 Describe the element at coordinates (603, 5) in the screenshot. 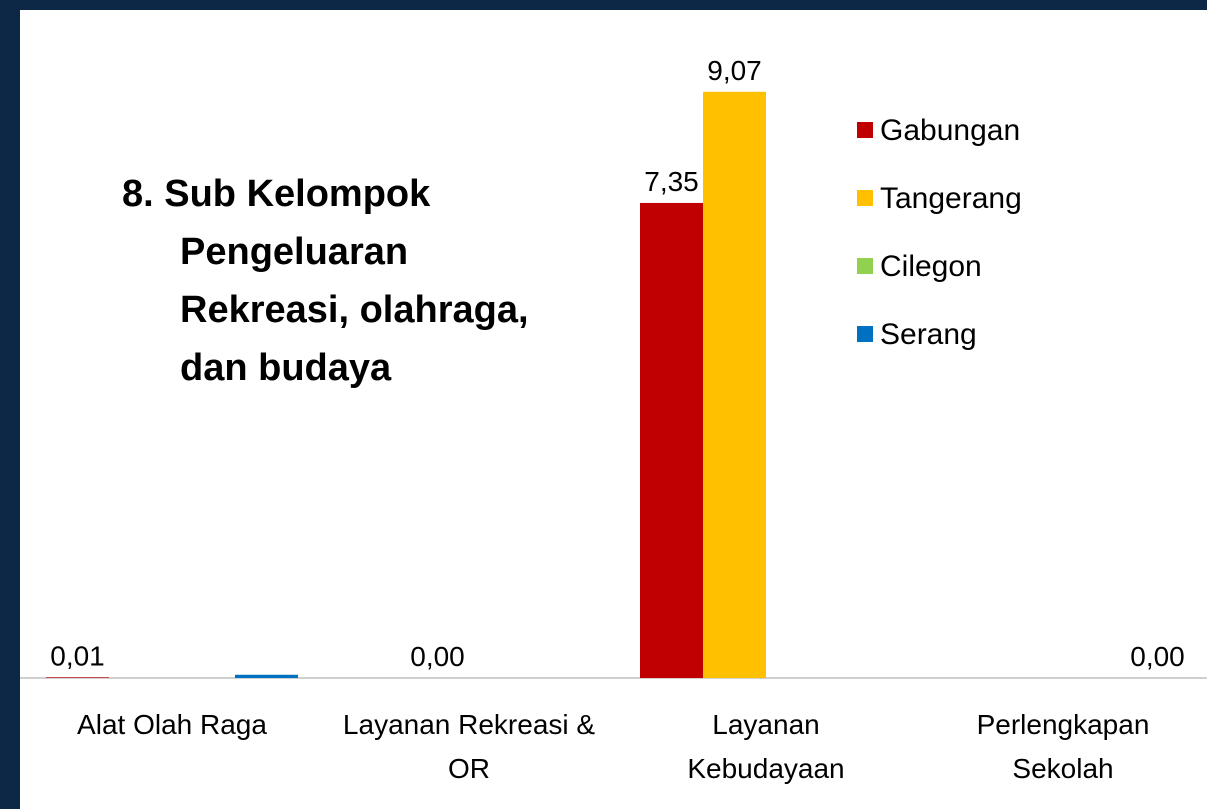

I see `frame-top` at that location.